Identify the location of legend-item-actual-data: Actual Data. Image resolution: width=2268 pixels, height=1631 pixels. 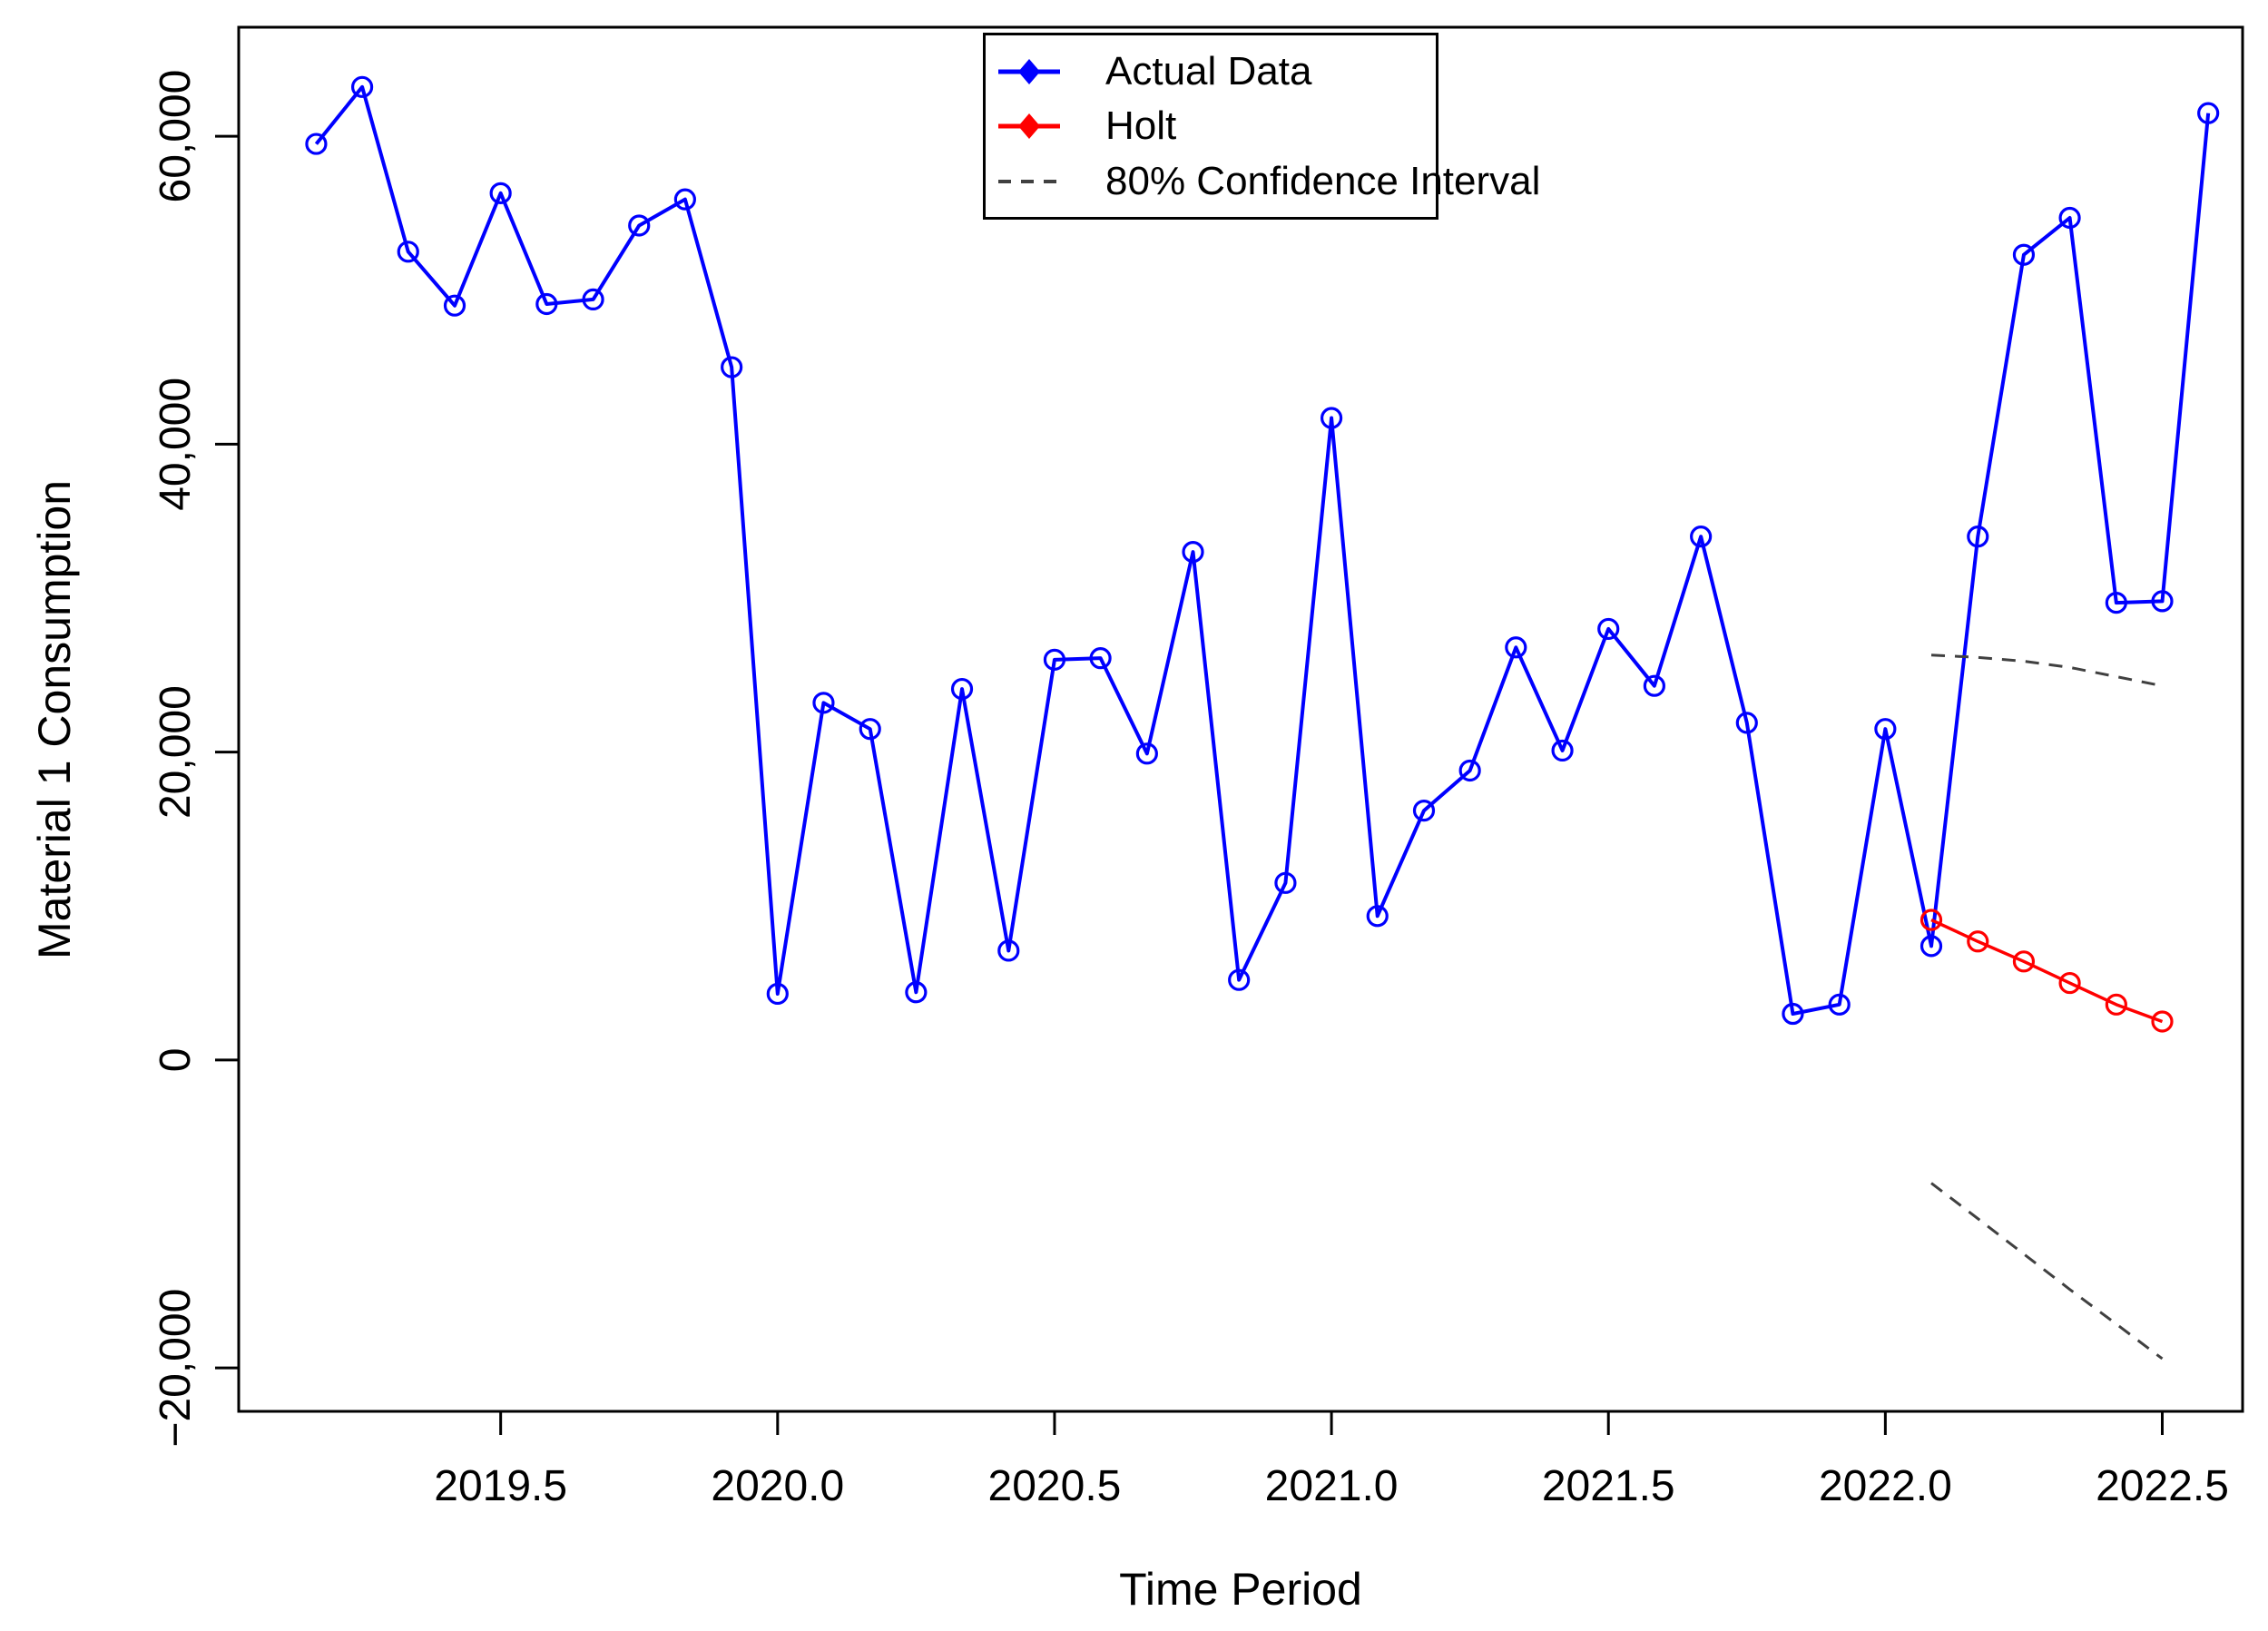
(1211, 71).